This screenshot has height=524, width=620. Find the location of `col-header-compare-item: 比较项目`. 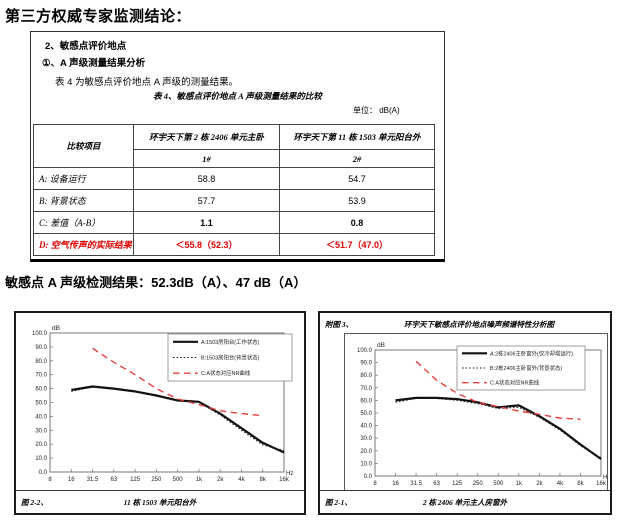

col-header-compare-item: 比较项目 is located at coordinates (83, 146).